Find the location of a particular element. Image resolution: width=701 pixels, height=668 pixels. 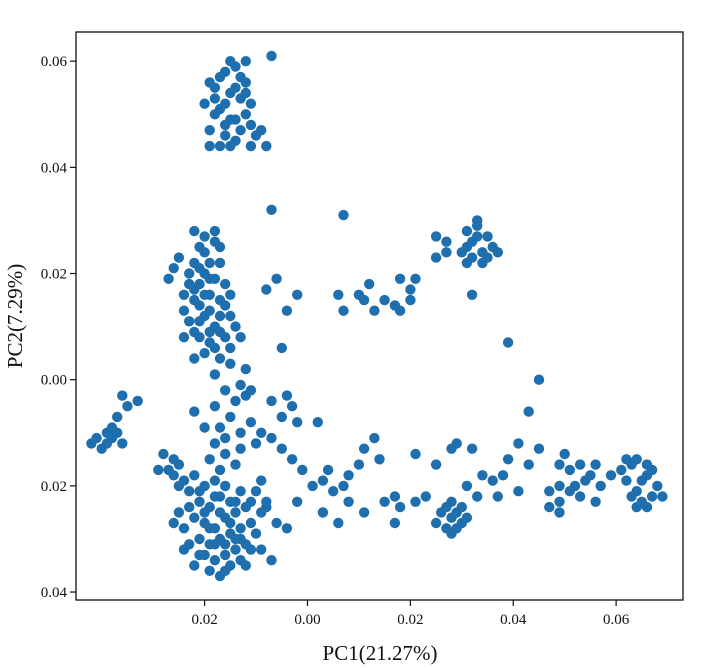

x-axis-ticks: 0.02 0.00 0.02 0.04 0.06 is located at coordinates (410, 614).